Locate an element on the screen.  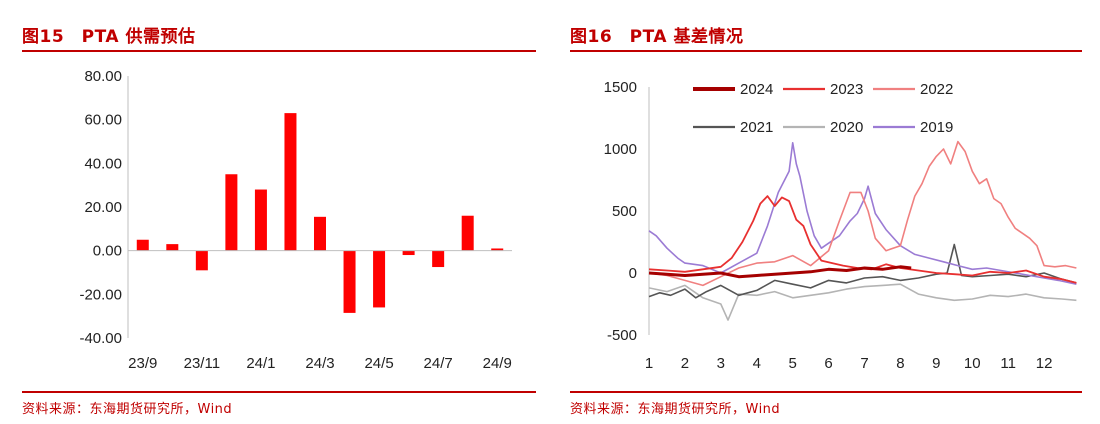
bar-24/4 is located at coordinates (349, 281).